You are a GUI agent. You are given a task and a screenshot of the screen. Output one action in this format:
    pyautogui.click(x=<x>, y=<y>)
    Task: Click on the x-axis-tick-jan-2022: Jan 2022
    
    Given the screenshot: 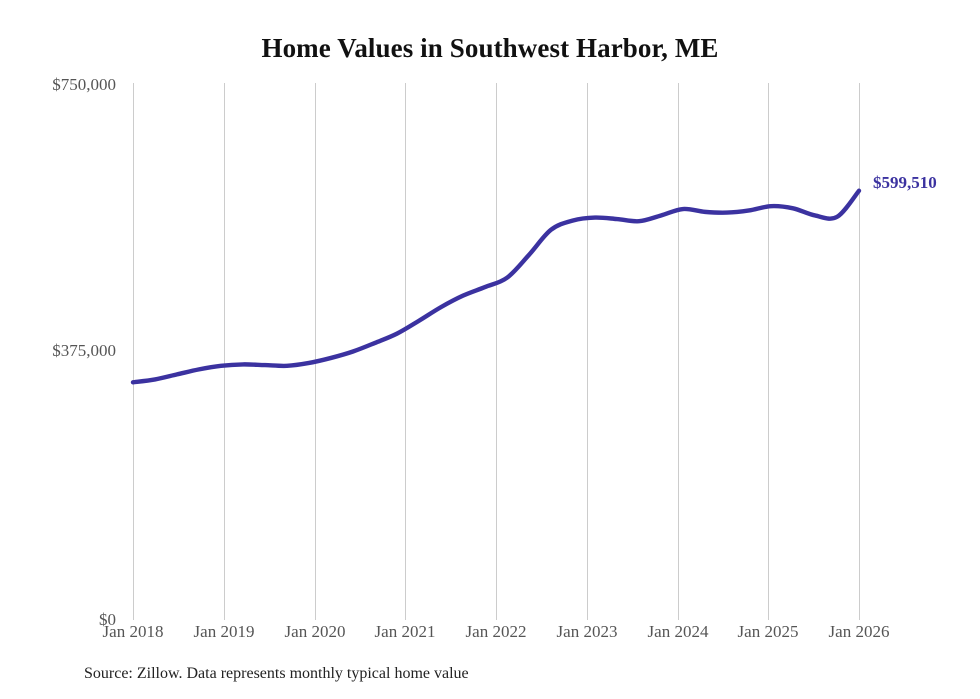 What is the action you would take?
    pyautogui.click(x=496, y=631)
    